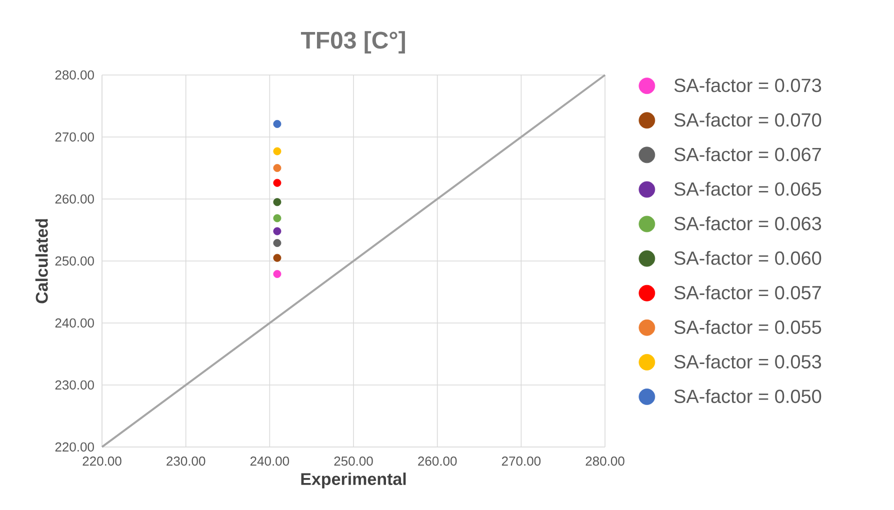 The width and height of the screenshot is (894, 510). Describe the element at coordinates (74, 137) in the screenshot. I see `y-tick-label: 270.00` at that location.